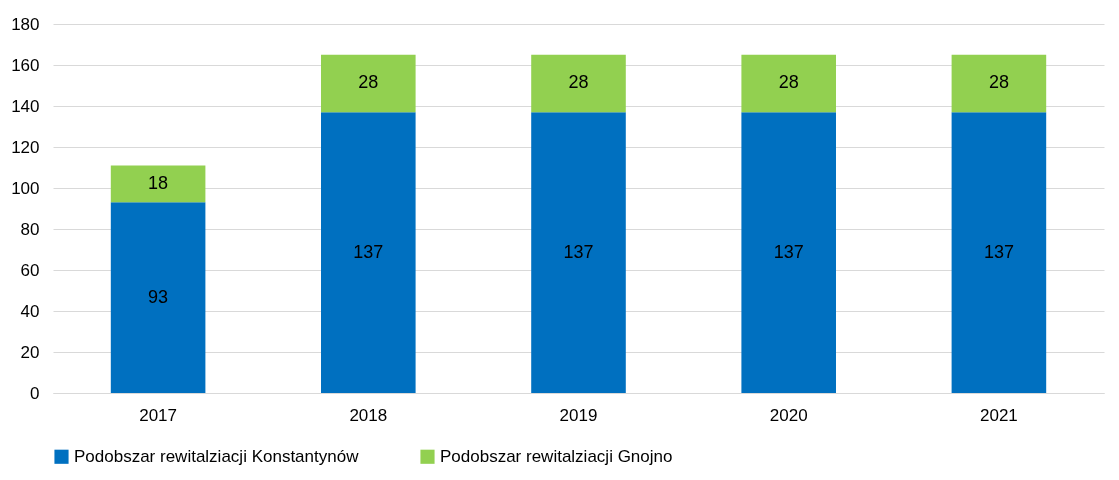  I want to click on x-tick-label: 2017, so click(158, 415).